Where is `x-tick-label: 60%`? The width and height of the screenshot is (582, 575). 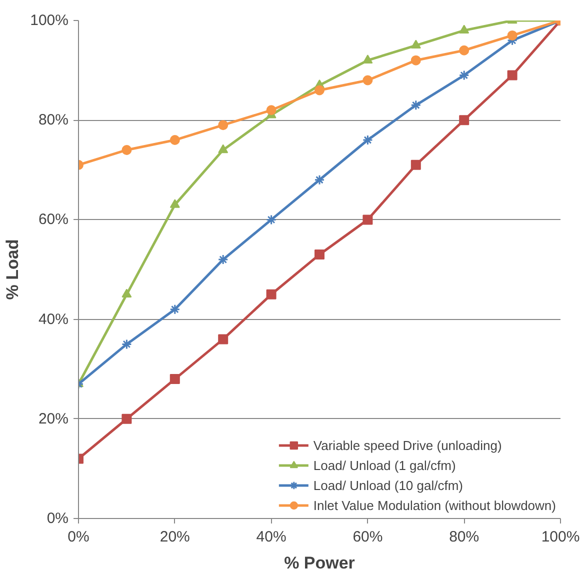
x-tick-label: 60% is located at coordinates (367, 537).